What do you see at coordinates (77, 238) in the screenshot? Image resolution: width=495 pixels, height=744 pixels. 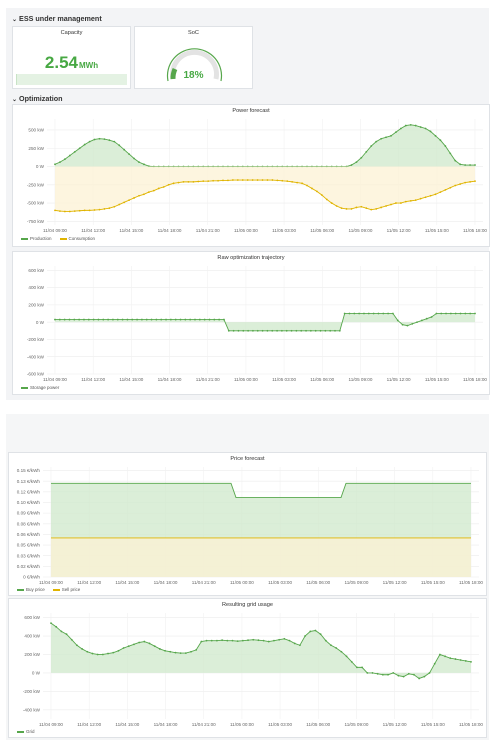 I see `legend-consumption: Consumption` at bounding box center [77, 238].